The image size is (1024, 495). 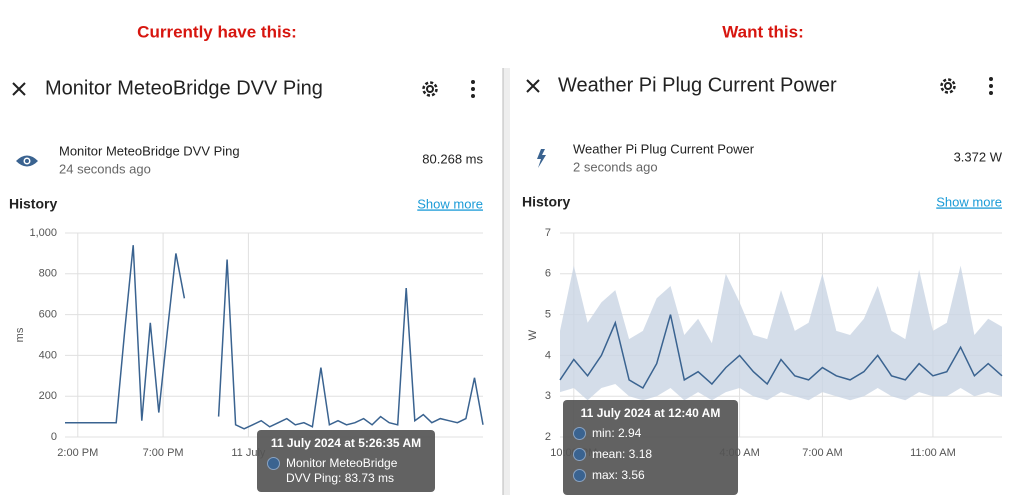 What do you see at coordinates (533, 334) in the screenshot?
I see `y-axis-label: W` at bounding box center [533, 334].